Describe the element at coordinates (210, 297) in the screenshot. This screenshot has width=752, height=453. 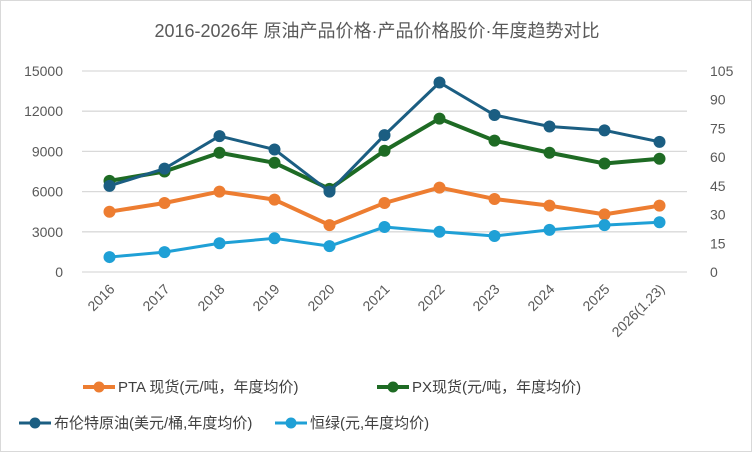
I see `x-tick-label: 2018` at that location.